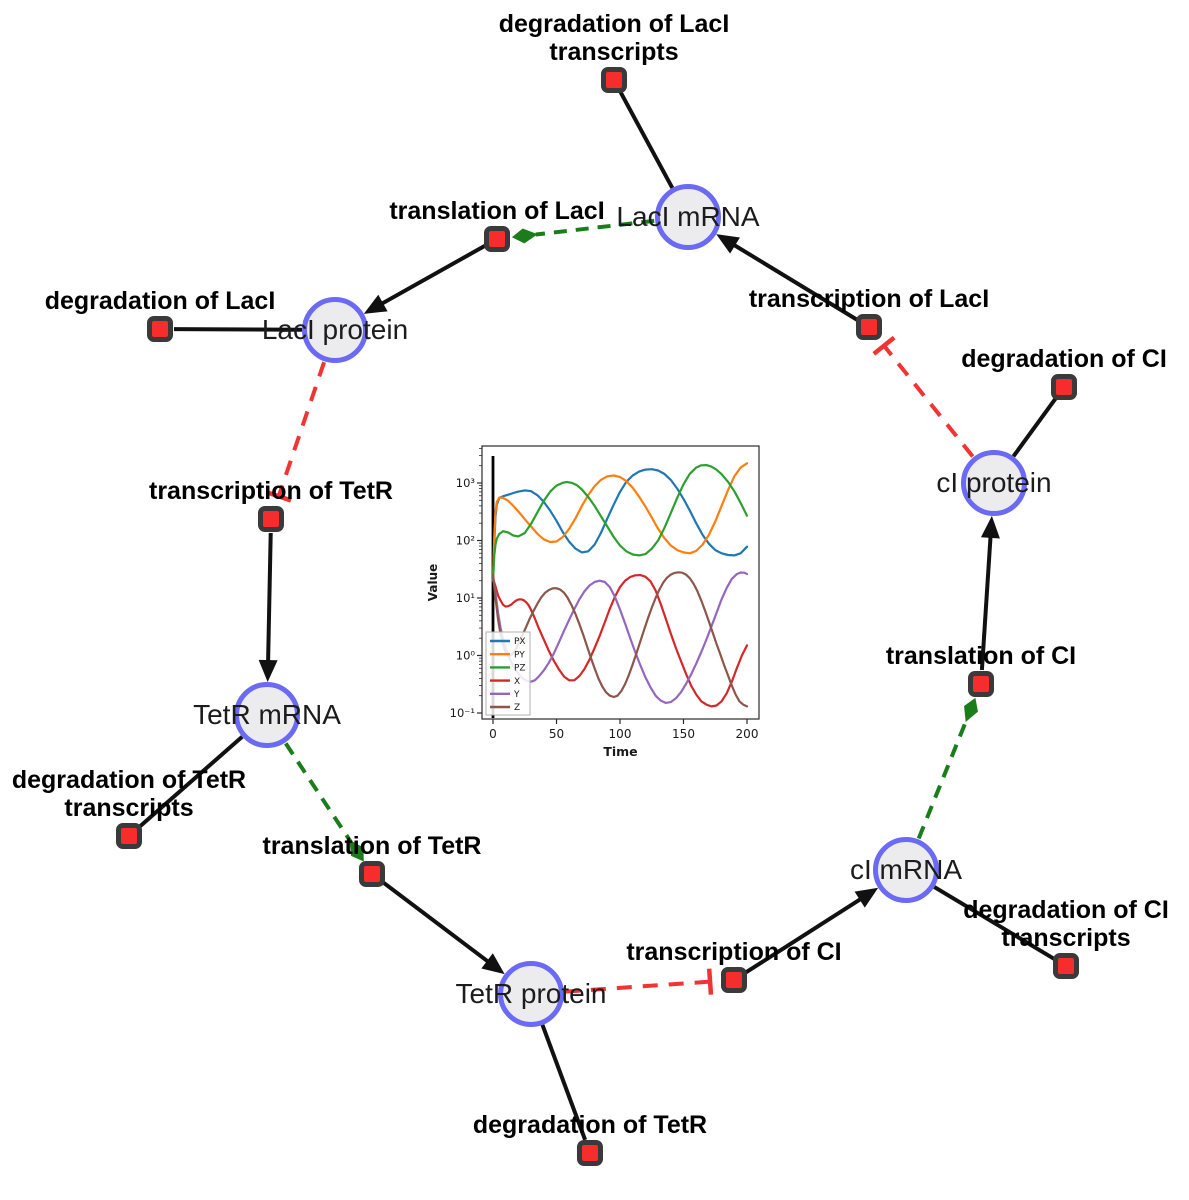 Image resolution: width=1189 pixels, height=1200 pixels. I want to click on edge-deg-laci-to-laci-protein, so click(238, 329).